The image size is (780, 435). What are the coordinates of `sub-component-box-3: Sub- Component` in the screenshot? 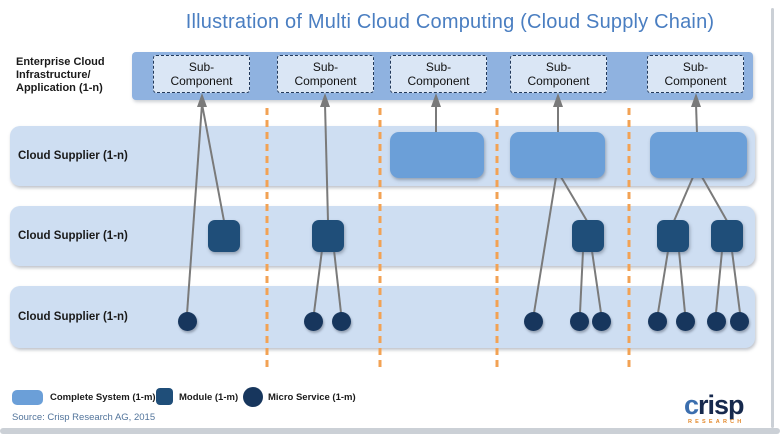 It's located at (438, 74).